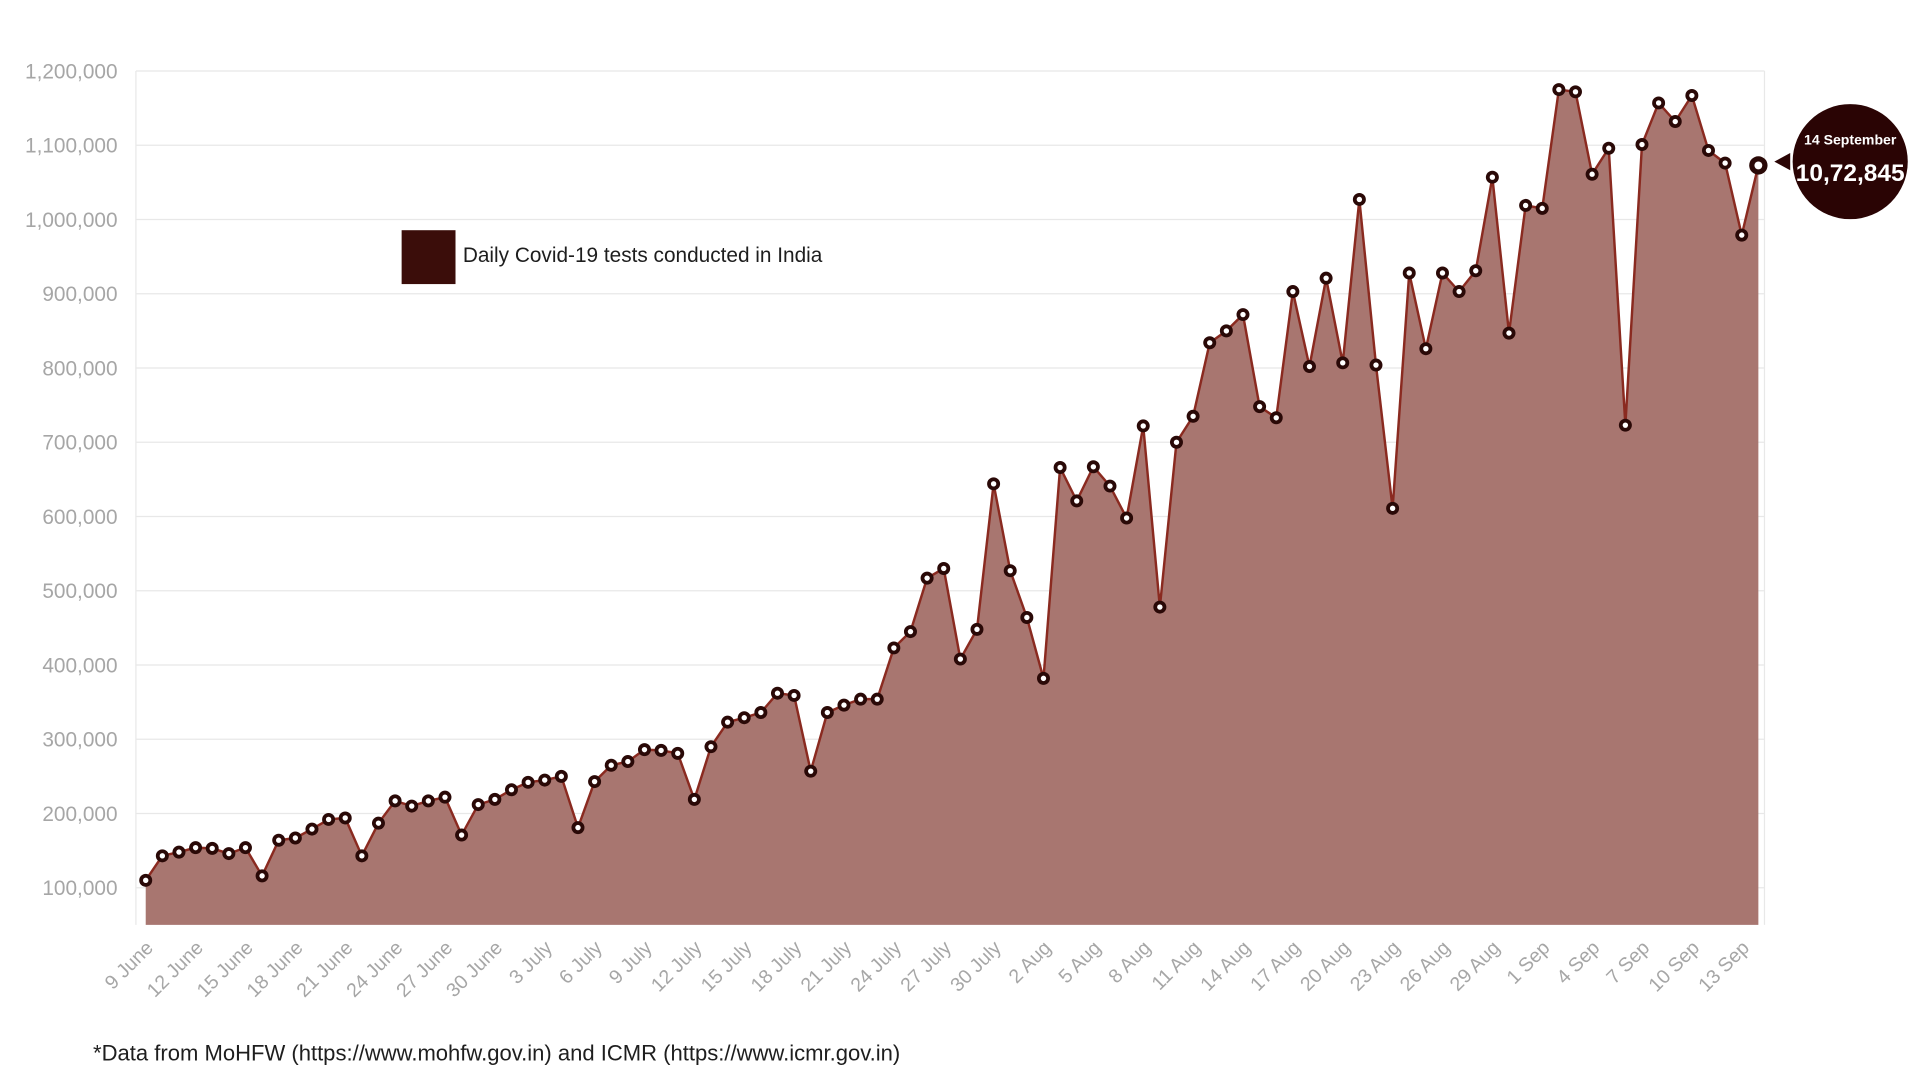 Image resolution: width=1920 pixels, height=1080 pixels. What do you see at coordinates (162, 856) in the screenshot?
I see `data-point: 10 June` at bounding box center [162, 856].